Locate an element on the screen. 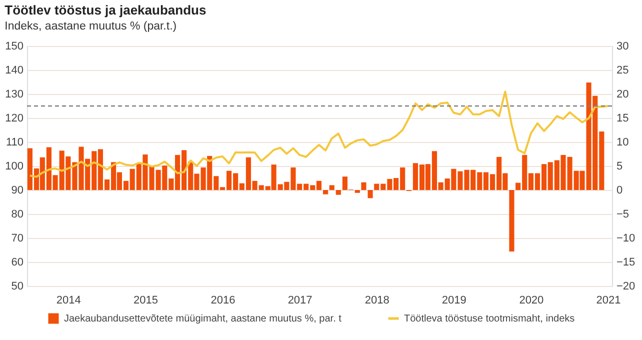 The height and width of the screenshot is (340, 642). chart-title: Töötlev tööstus ja jaekaubandus is located at coordinates (105, 10).